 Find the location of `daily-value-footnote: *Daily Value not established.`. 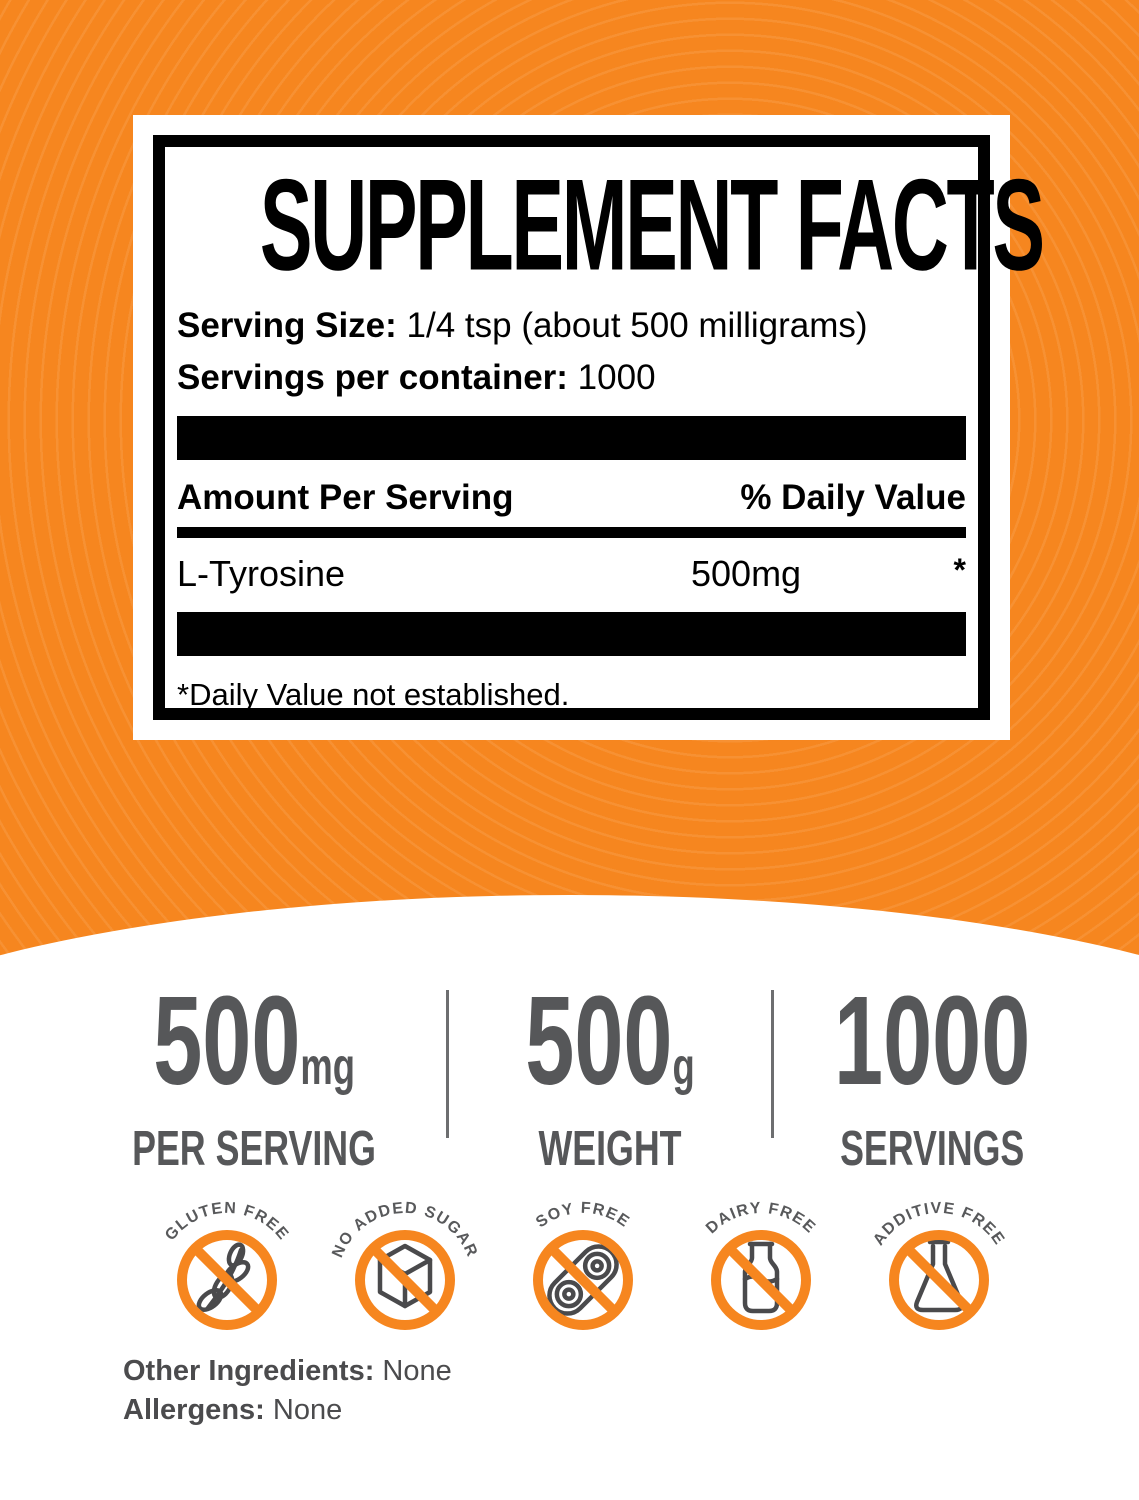

daily-value-footnote: *Daily Value not established. is located at coordinates (373, 694).